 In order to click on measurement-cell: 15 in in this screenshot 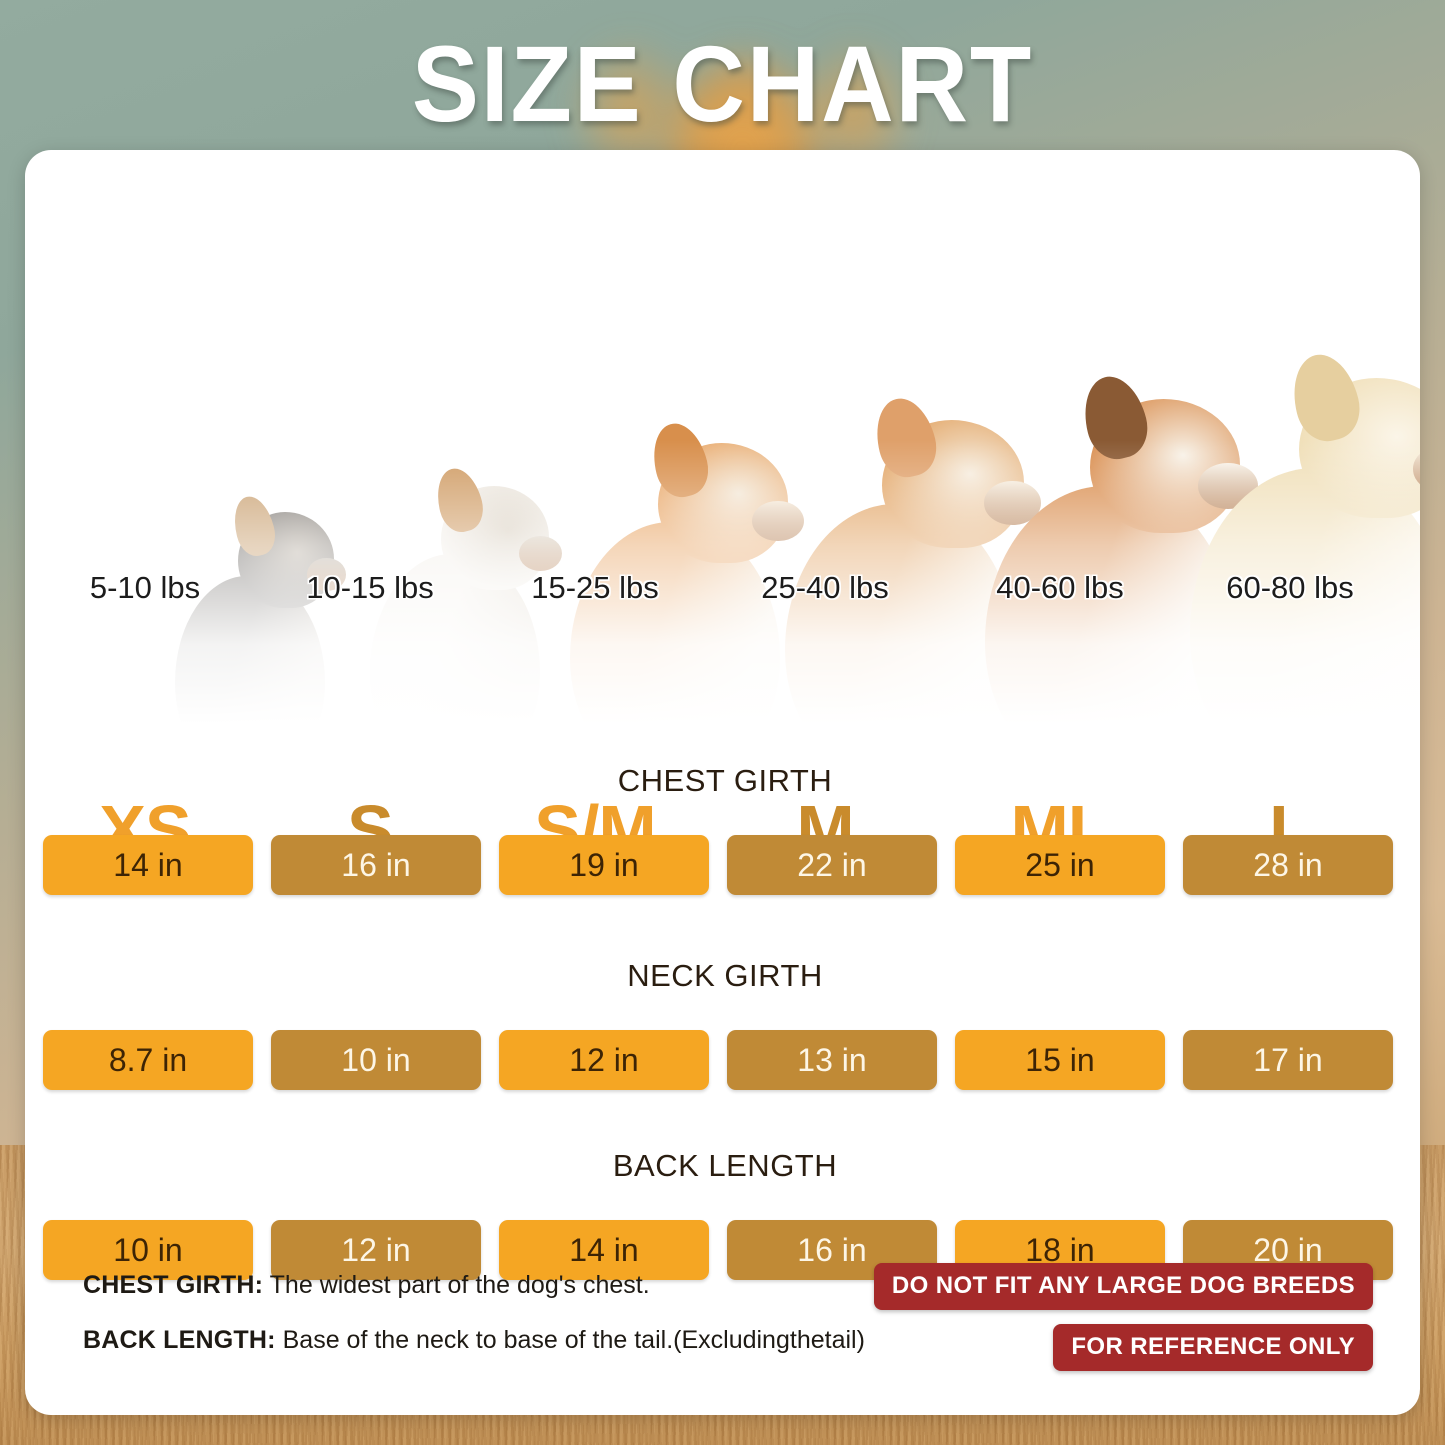, I will do `click(1060, 1060)`.